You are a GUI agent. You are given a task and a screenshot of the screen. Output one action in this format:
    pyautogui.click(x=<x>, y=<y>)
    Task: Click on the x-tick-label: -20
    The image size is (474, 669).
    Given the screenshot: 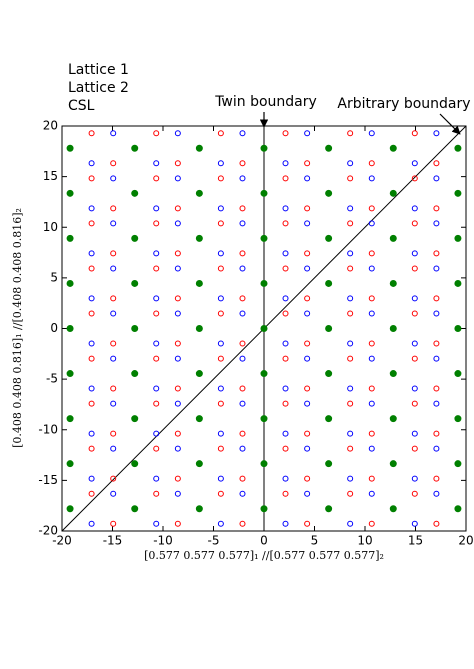 What is the action you would take?
    pyautogui.click(x=62, y=541)
    